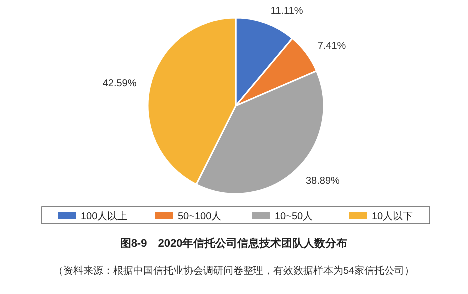 Image resolution: width=468 pixels, height=294 pixels. What do you see at coordinates (234, 271) in the screenshot?
I see `text: （资料来源：根据中国信托业协会调研问卷整理，有效数据样本为54家信托公司）` at bounding box center [234, 271].